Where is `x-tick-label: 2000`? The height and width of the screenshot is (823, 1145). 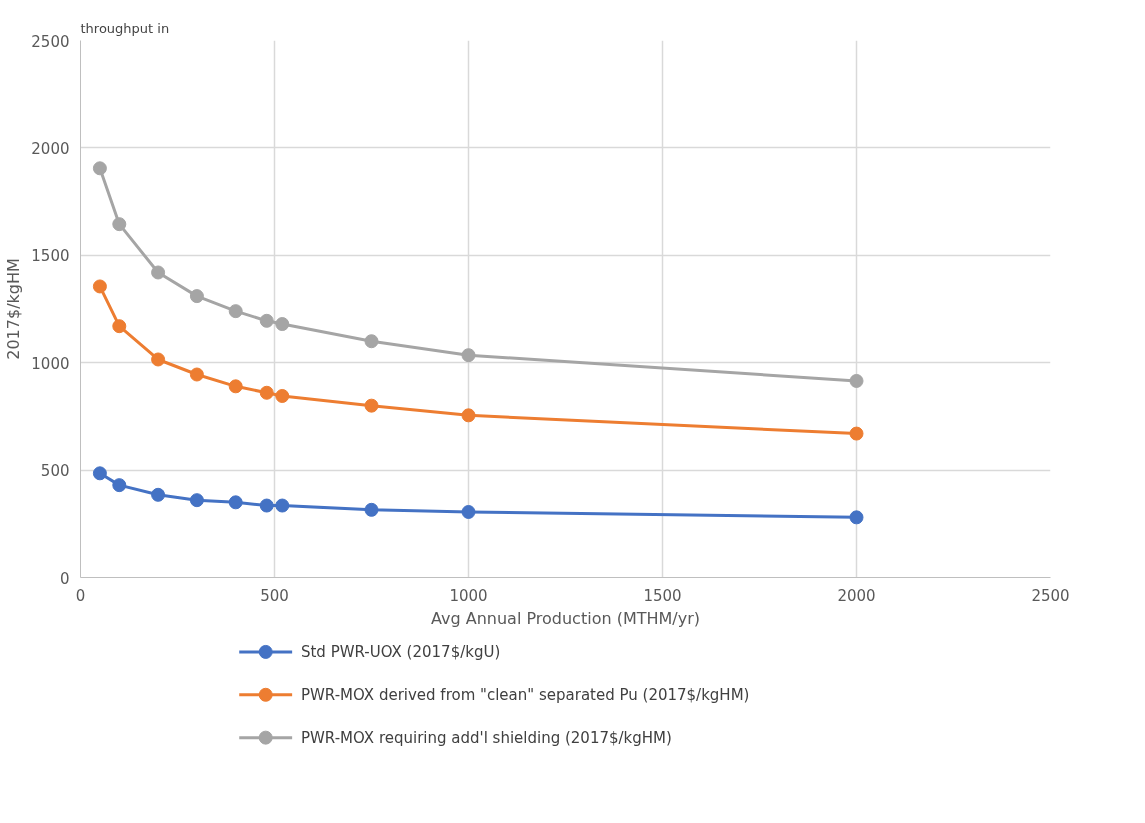 x-tick-label: 2000 is located at coordinates (856, 595).